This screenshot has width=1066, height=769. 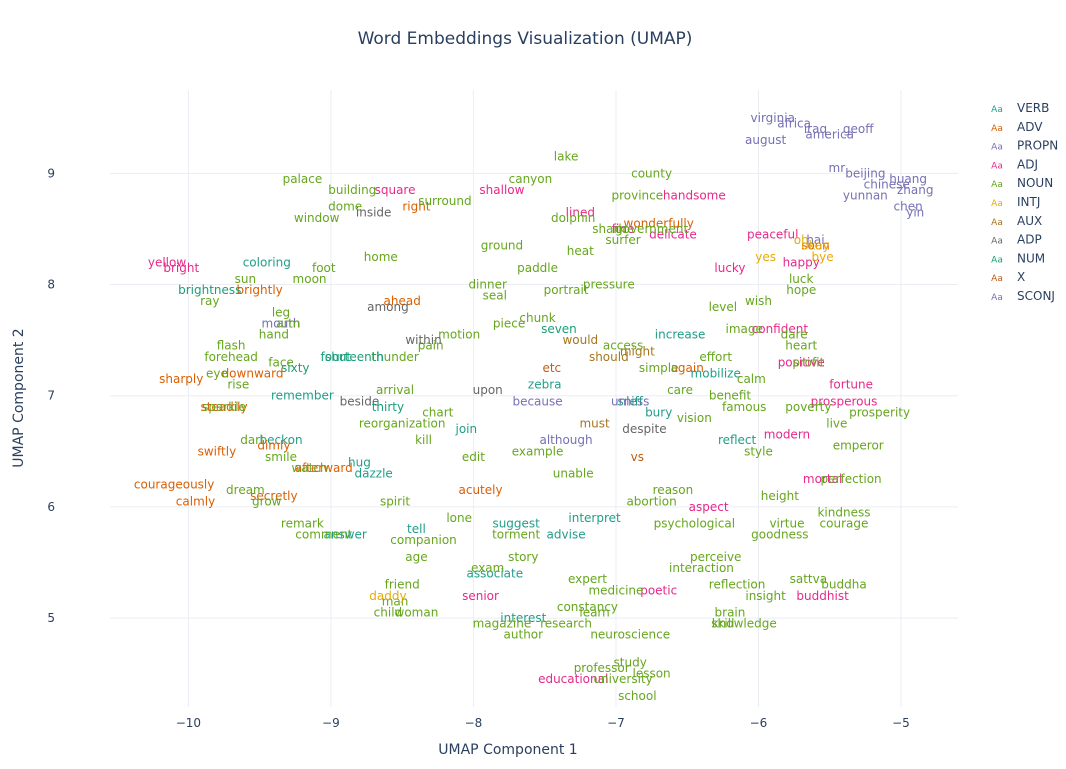 What do you see at coordinates (238, 385) in the screenshot?
I see `word-label: rise` at bounding box center [238, 385].